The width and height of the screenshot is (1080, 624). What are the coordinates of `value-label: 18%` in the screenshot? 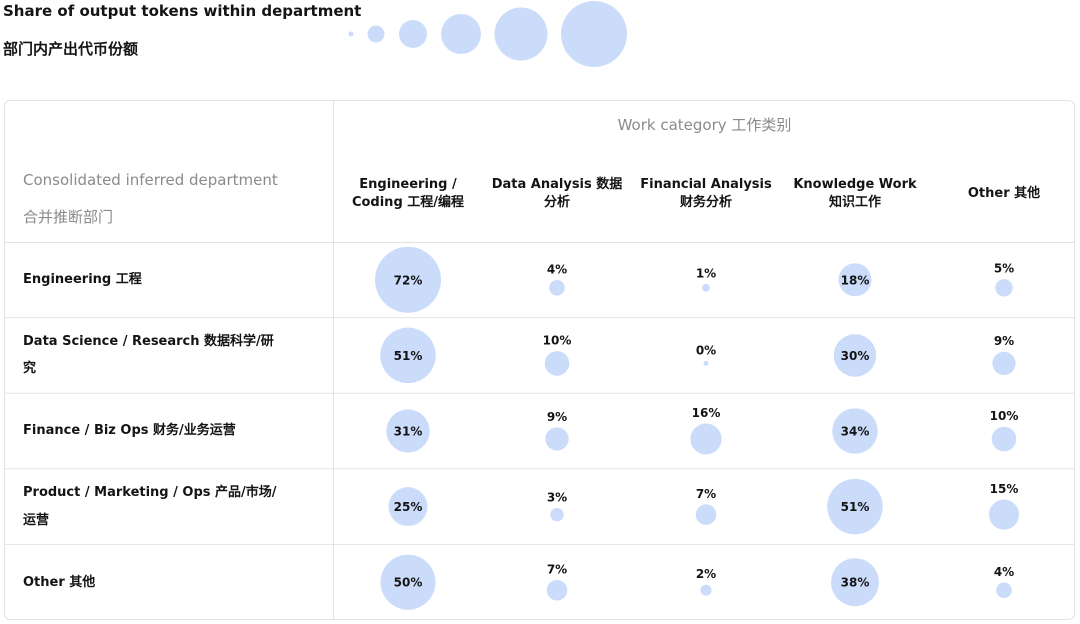 It's located at (855, 280).